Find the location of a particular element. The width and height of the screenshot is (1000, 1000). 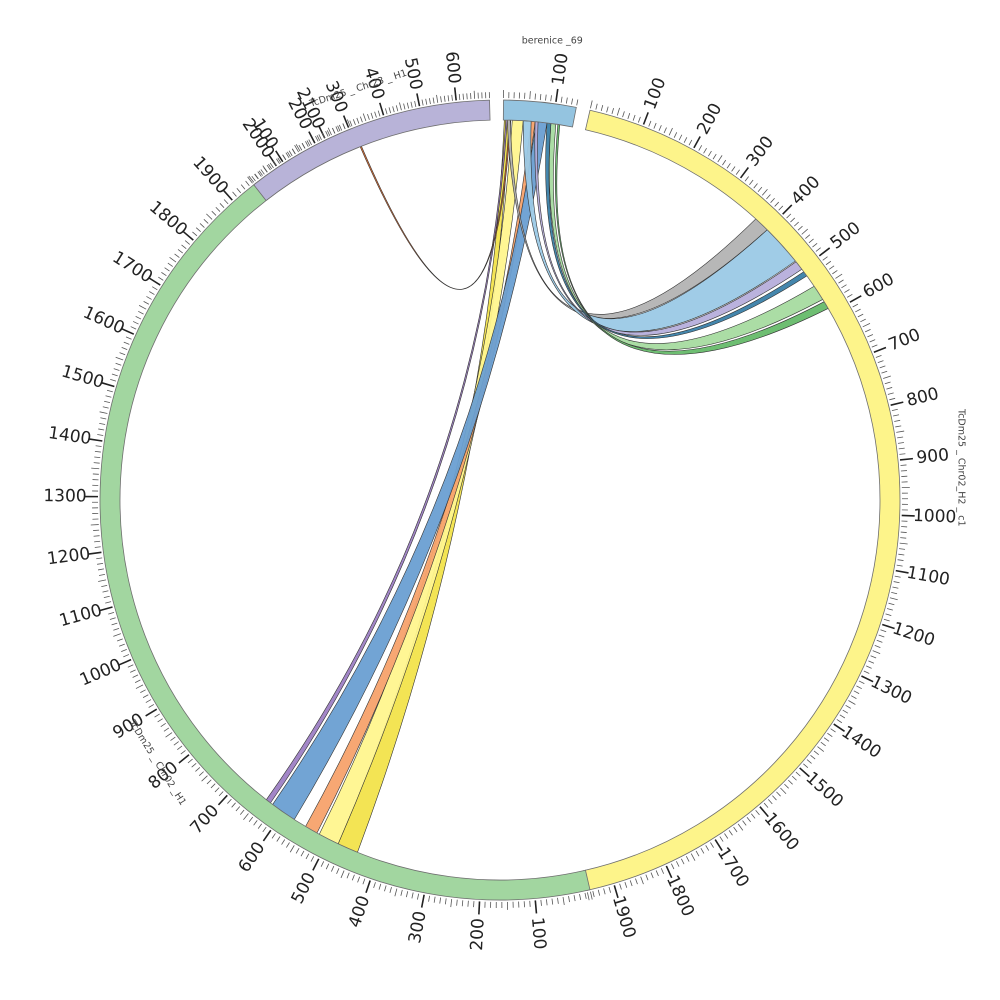

tick-label: 1600 is located at coordinates (104, 321).